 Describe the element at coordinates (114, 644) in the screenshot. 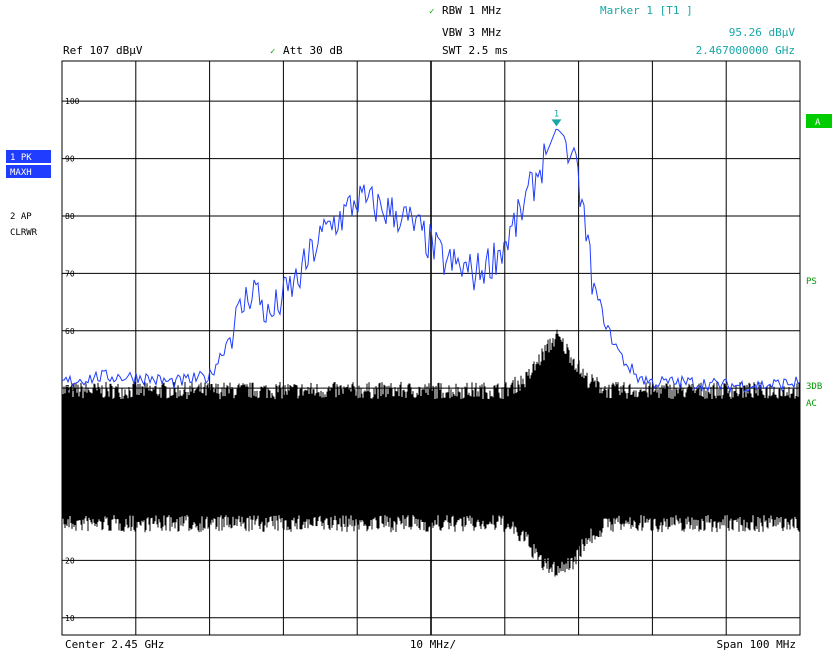

I see `center-frequency: Center 2.45 GHz` at that location.